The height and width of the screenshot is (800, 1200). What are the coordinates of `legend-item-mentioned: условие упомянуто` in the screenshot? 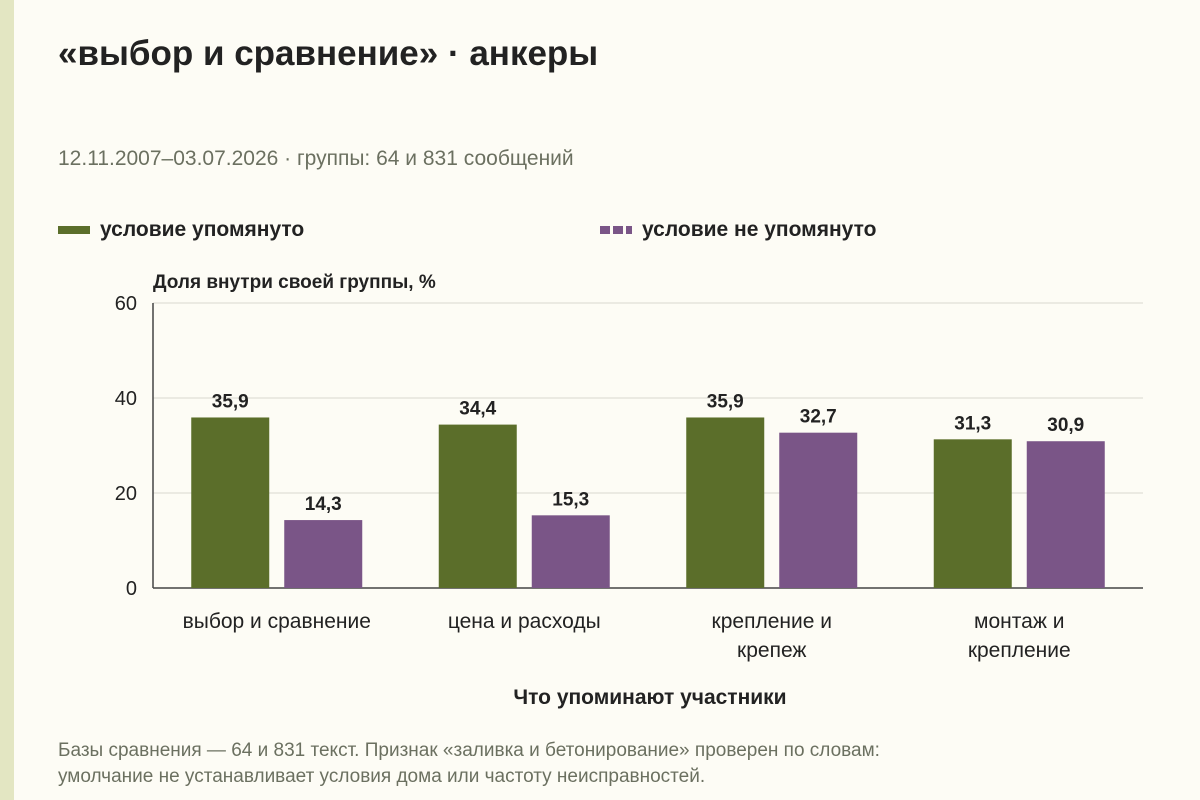 It's located at (181, 230).